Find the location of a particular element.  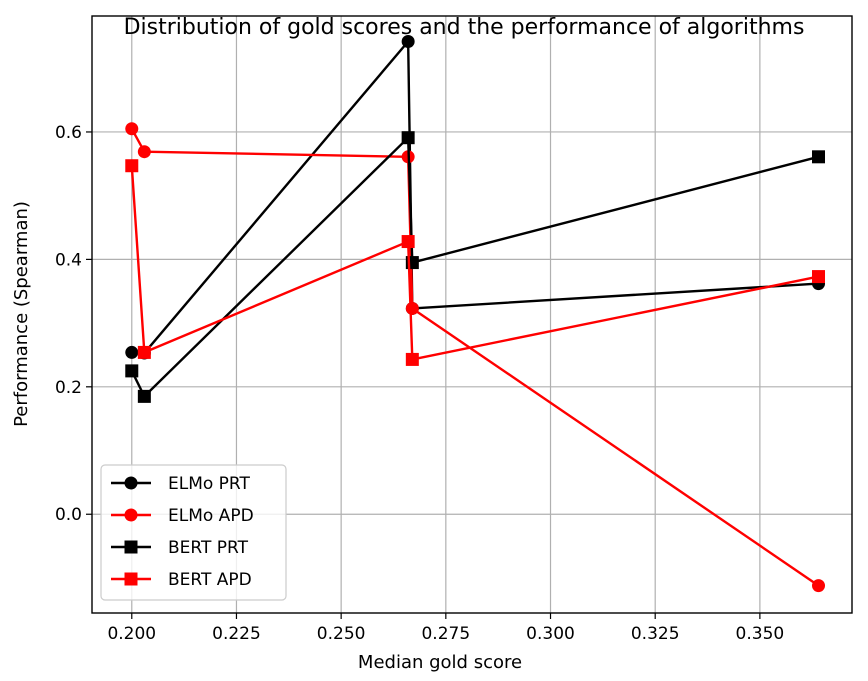

legend-item-elmo-prt: ELMo PRT is located at coordinates (181, 484).